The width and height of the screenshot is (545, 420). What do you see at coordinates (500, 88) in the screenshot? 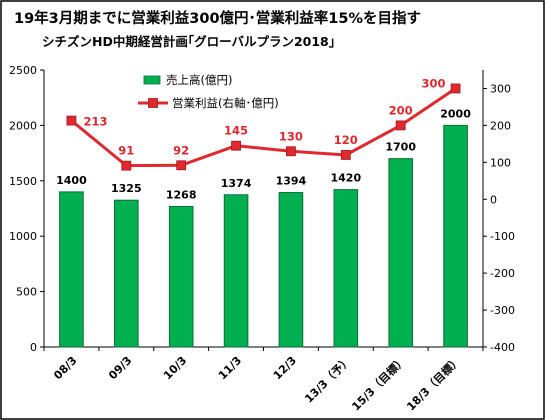
I see `y-right-tick-label: 300` at bounding box center [500, 88].